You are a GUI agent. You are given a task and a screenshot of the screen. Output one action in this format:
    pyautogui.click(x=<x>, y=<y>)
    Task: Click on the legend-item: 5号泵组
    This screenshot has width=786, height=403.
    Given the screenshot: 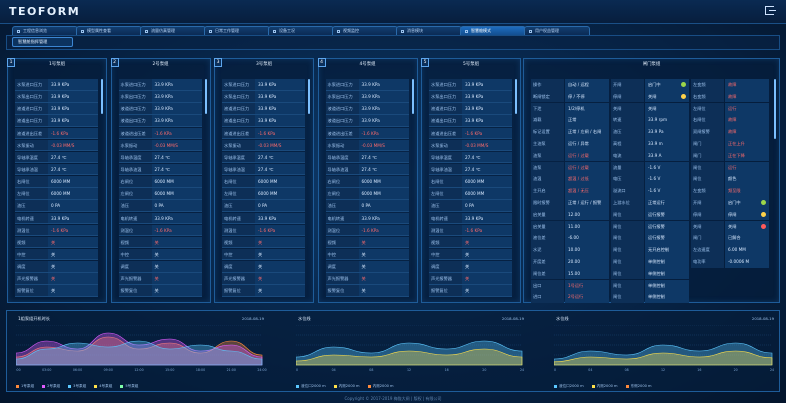 What is the action you would take?
    pyautogui.click(x=129, y=386)
    